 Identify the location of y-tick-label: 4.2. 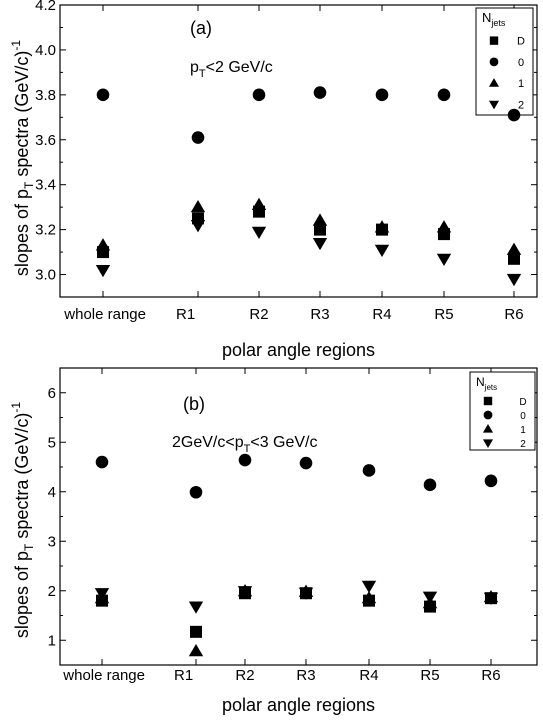
(45, 7).